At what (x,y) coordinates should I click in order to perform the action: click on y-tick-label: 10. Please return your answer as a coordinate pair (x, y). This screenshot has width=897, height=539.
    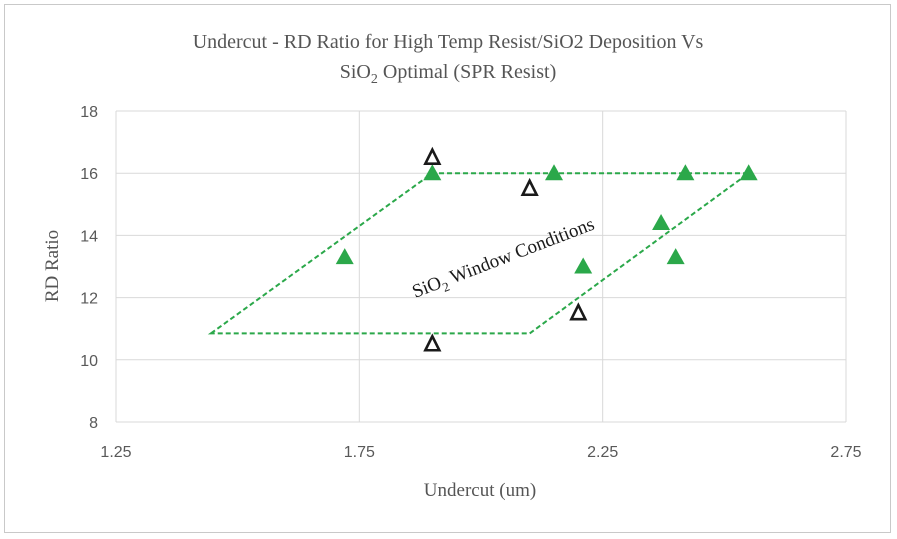
    Looking at the image, I should click on (89, 361).